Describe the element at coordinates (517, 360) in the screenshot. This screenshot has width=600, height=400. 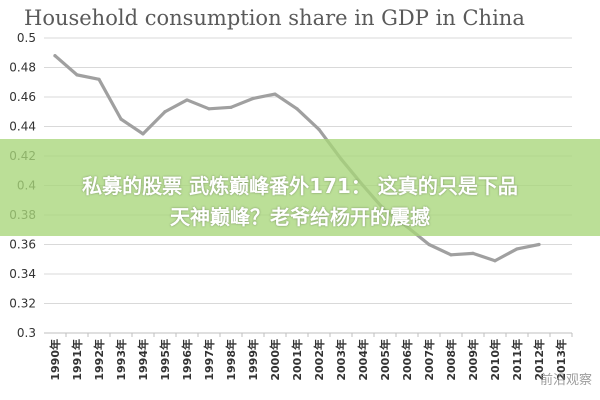
I see `x-tick-label: 2011年` at that location.